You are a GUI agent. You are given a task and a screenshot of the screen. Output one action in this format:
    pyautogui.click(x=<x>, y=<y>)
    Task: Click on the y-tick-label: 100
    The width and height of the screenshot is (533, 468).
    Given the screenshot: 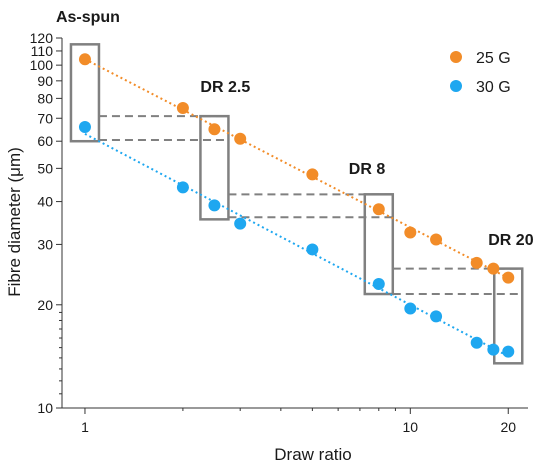 What is the action you would take?
    pyautogui.click(x=42, y=65)
    